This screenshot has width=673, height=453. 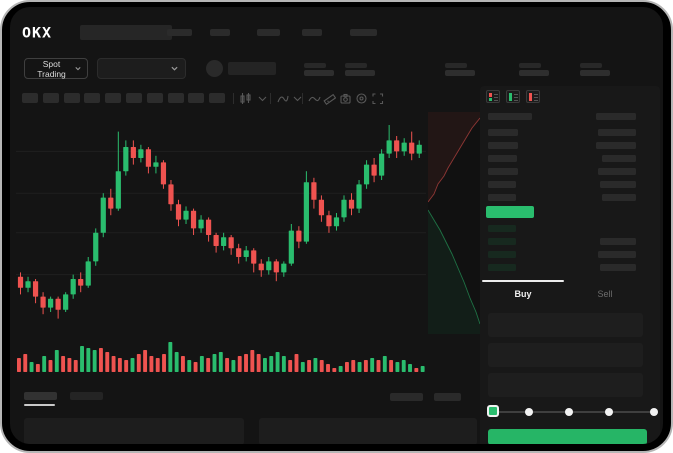 I want to click on orderbook-column-headers, so click(x=562, y=116).